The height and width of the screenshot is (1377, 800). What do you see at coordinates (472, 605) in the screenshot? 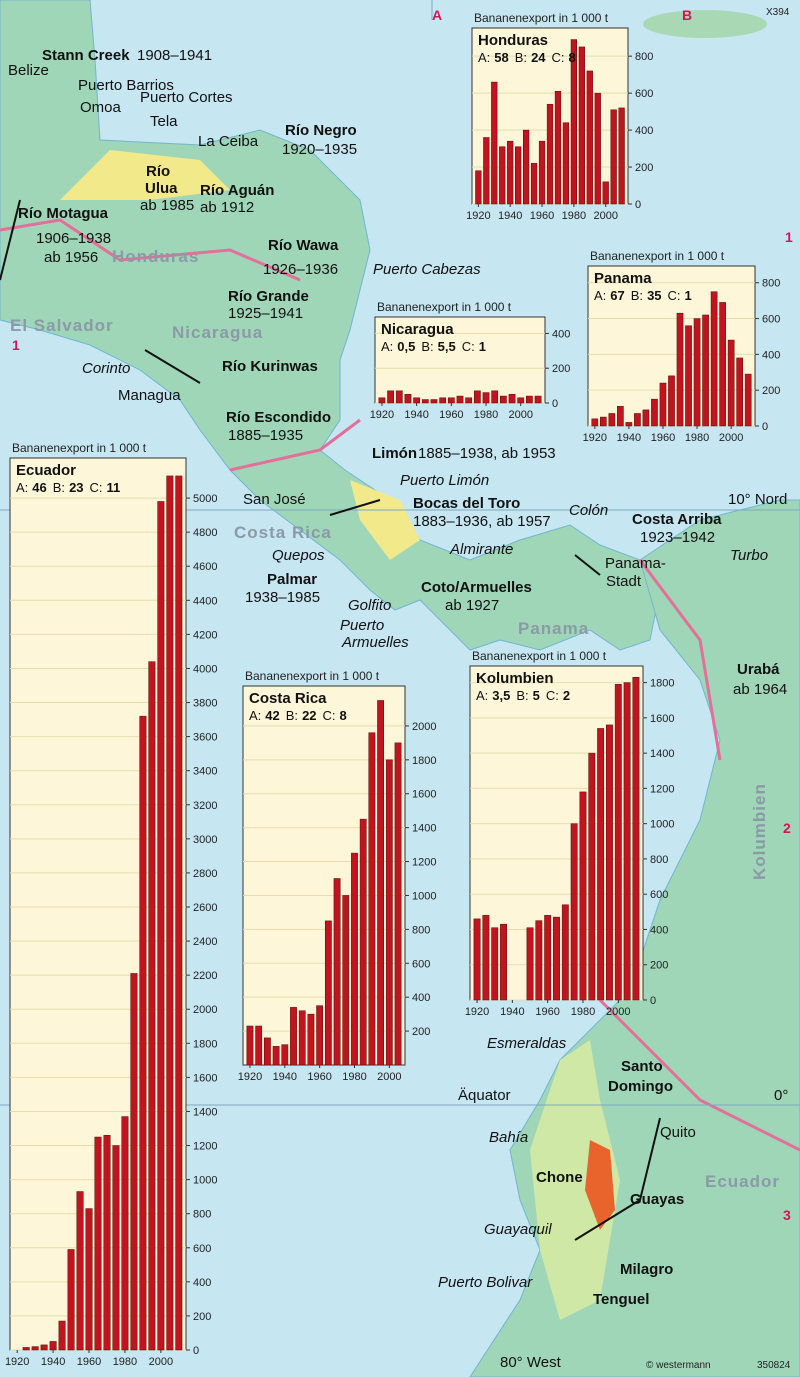
I see `map-label: ab 1927` at bounding box center [472, 605].